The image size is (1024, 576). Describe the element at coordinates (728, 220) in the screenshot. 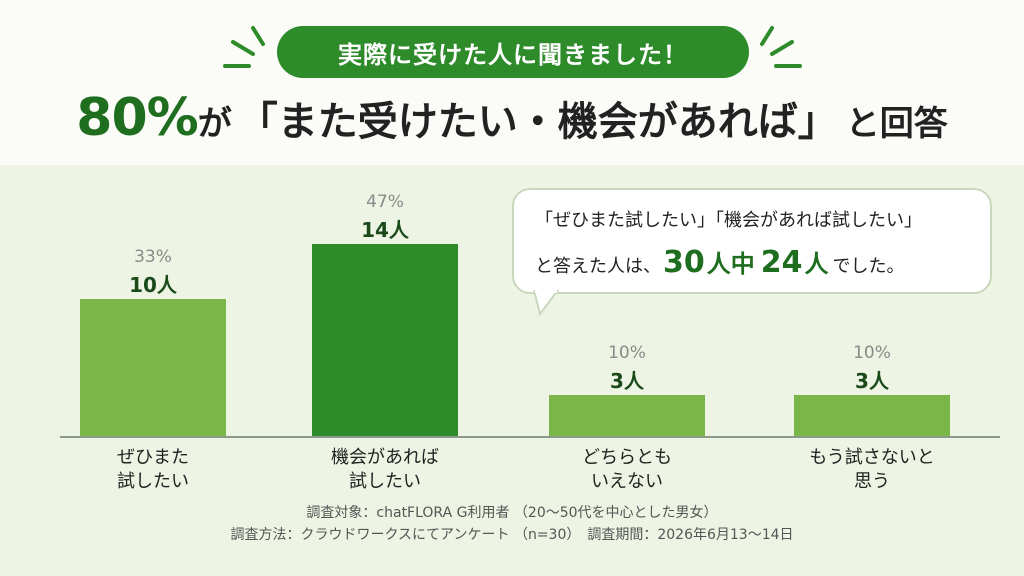

I see `callout-text-line1: 「ぜひまた試したい」「機会があれば試したい」` at that location.